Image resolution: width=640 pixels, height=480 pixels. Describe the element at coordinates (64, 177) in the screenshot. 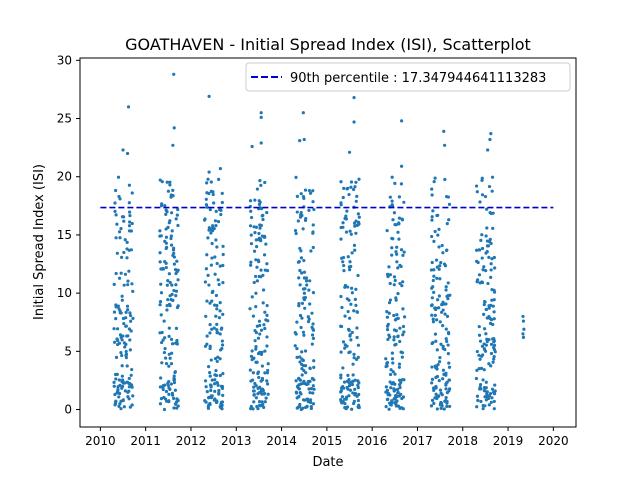

I see `y-tick-label: 20` at that location.